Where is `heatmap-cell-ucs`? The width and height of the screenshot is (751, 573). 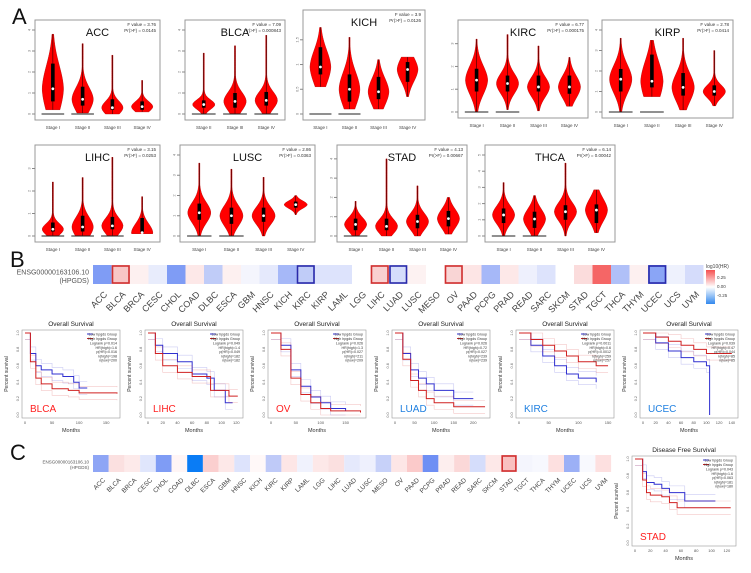
heatmap-cell-ucs is located at coordinates (587, 463).